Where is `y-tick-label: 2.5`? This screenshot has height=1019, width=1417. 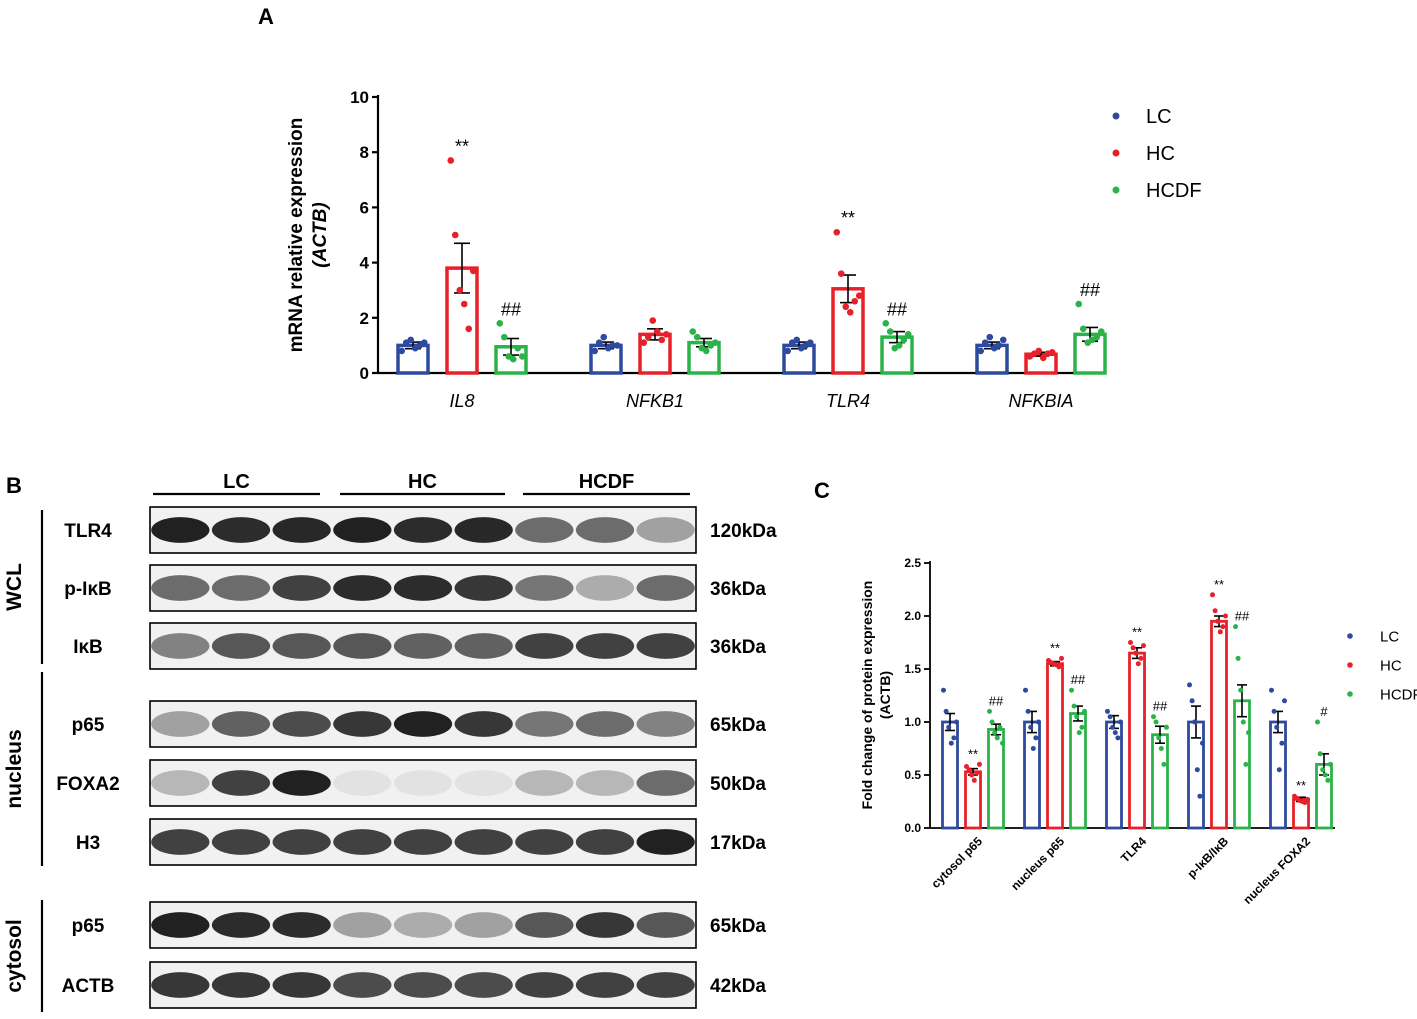
y-tick-label: 2.5 is located at coordinates (912, 563).